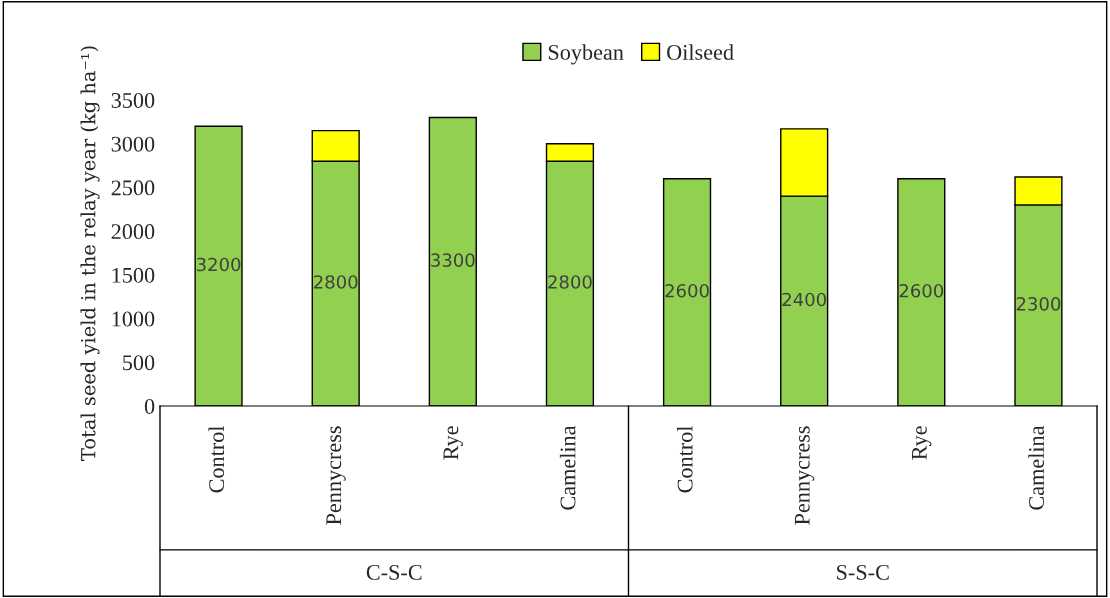  What do you see at coordinates (133, 275) in the screenshot?
I see `y-tick-label: 1500` at bounding box center [133, 275].